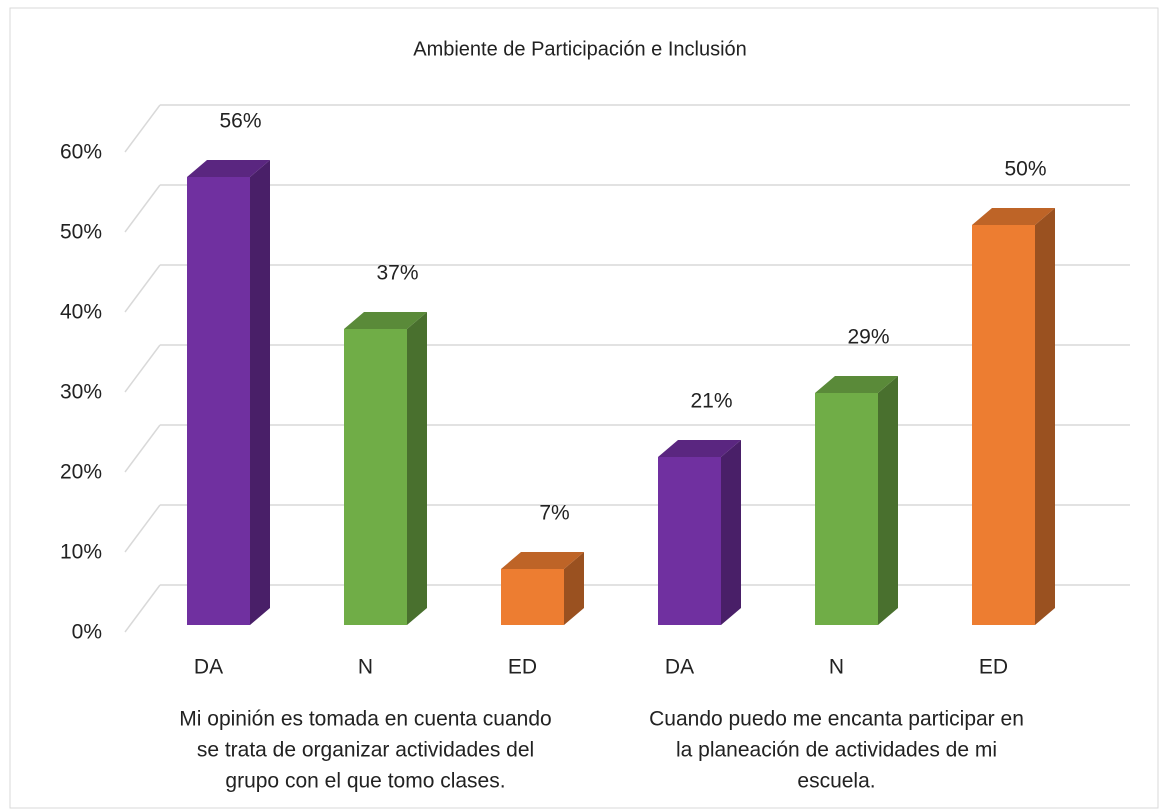  What do you see at coordinates (81, 232) in the screenshot?
I see `y-tick-label: 50%` at bounding box center [81, 232].